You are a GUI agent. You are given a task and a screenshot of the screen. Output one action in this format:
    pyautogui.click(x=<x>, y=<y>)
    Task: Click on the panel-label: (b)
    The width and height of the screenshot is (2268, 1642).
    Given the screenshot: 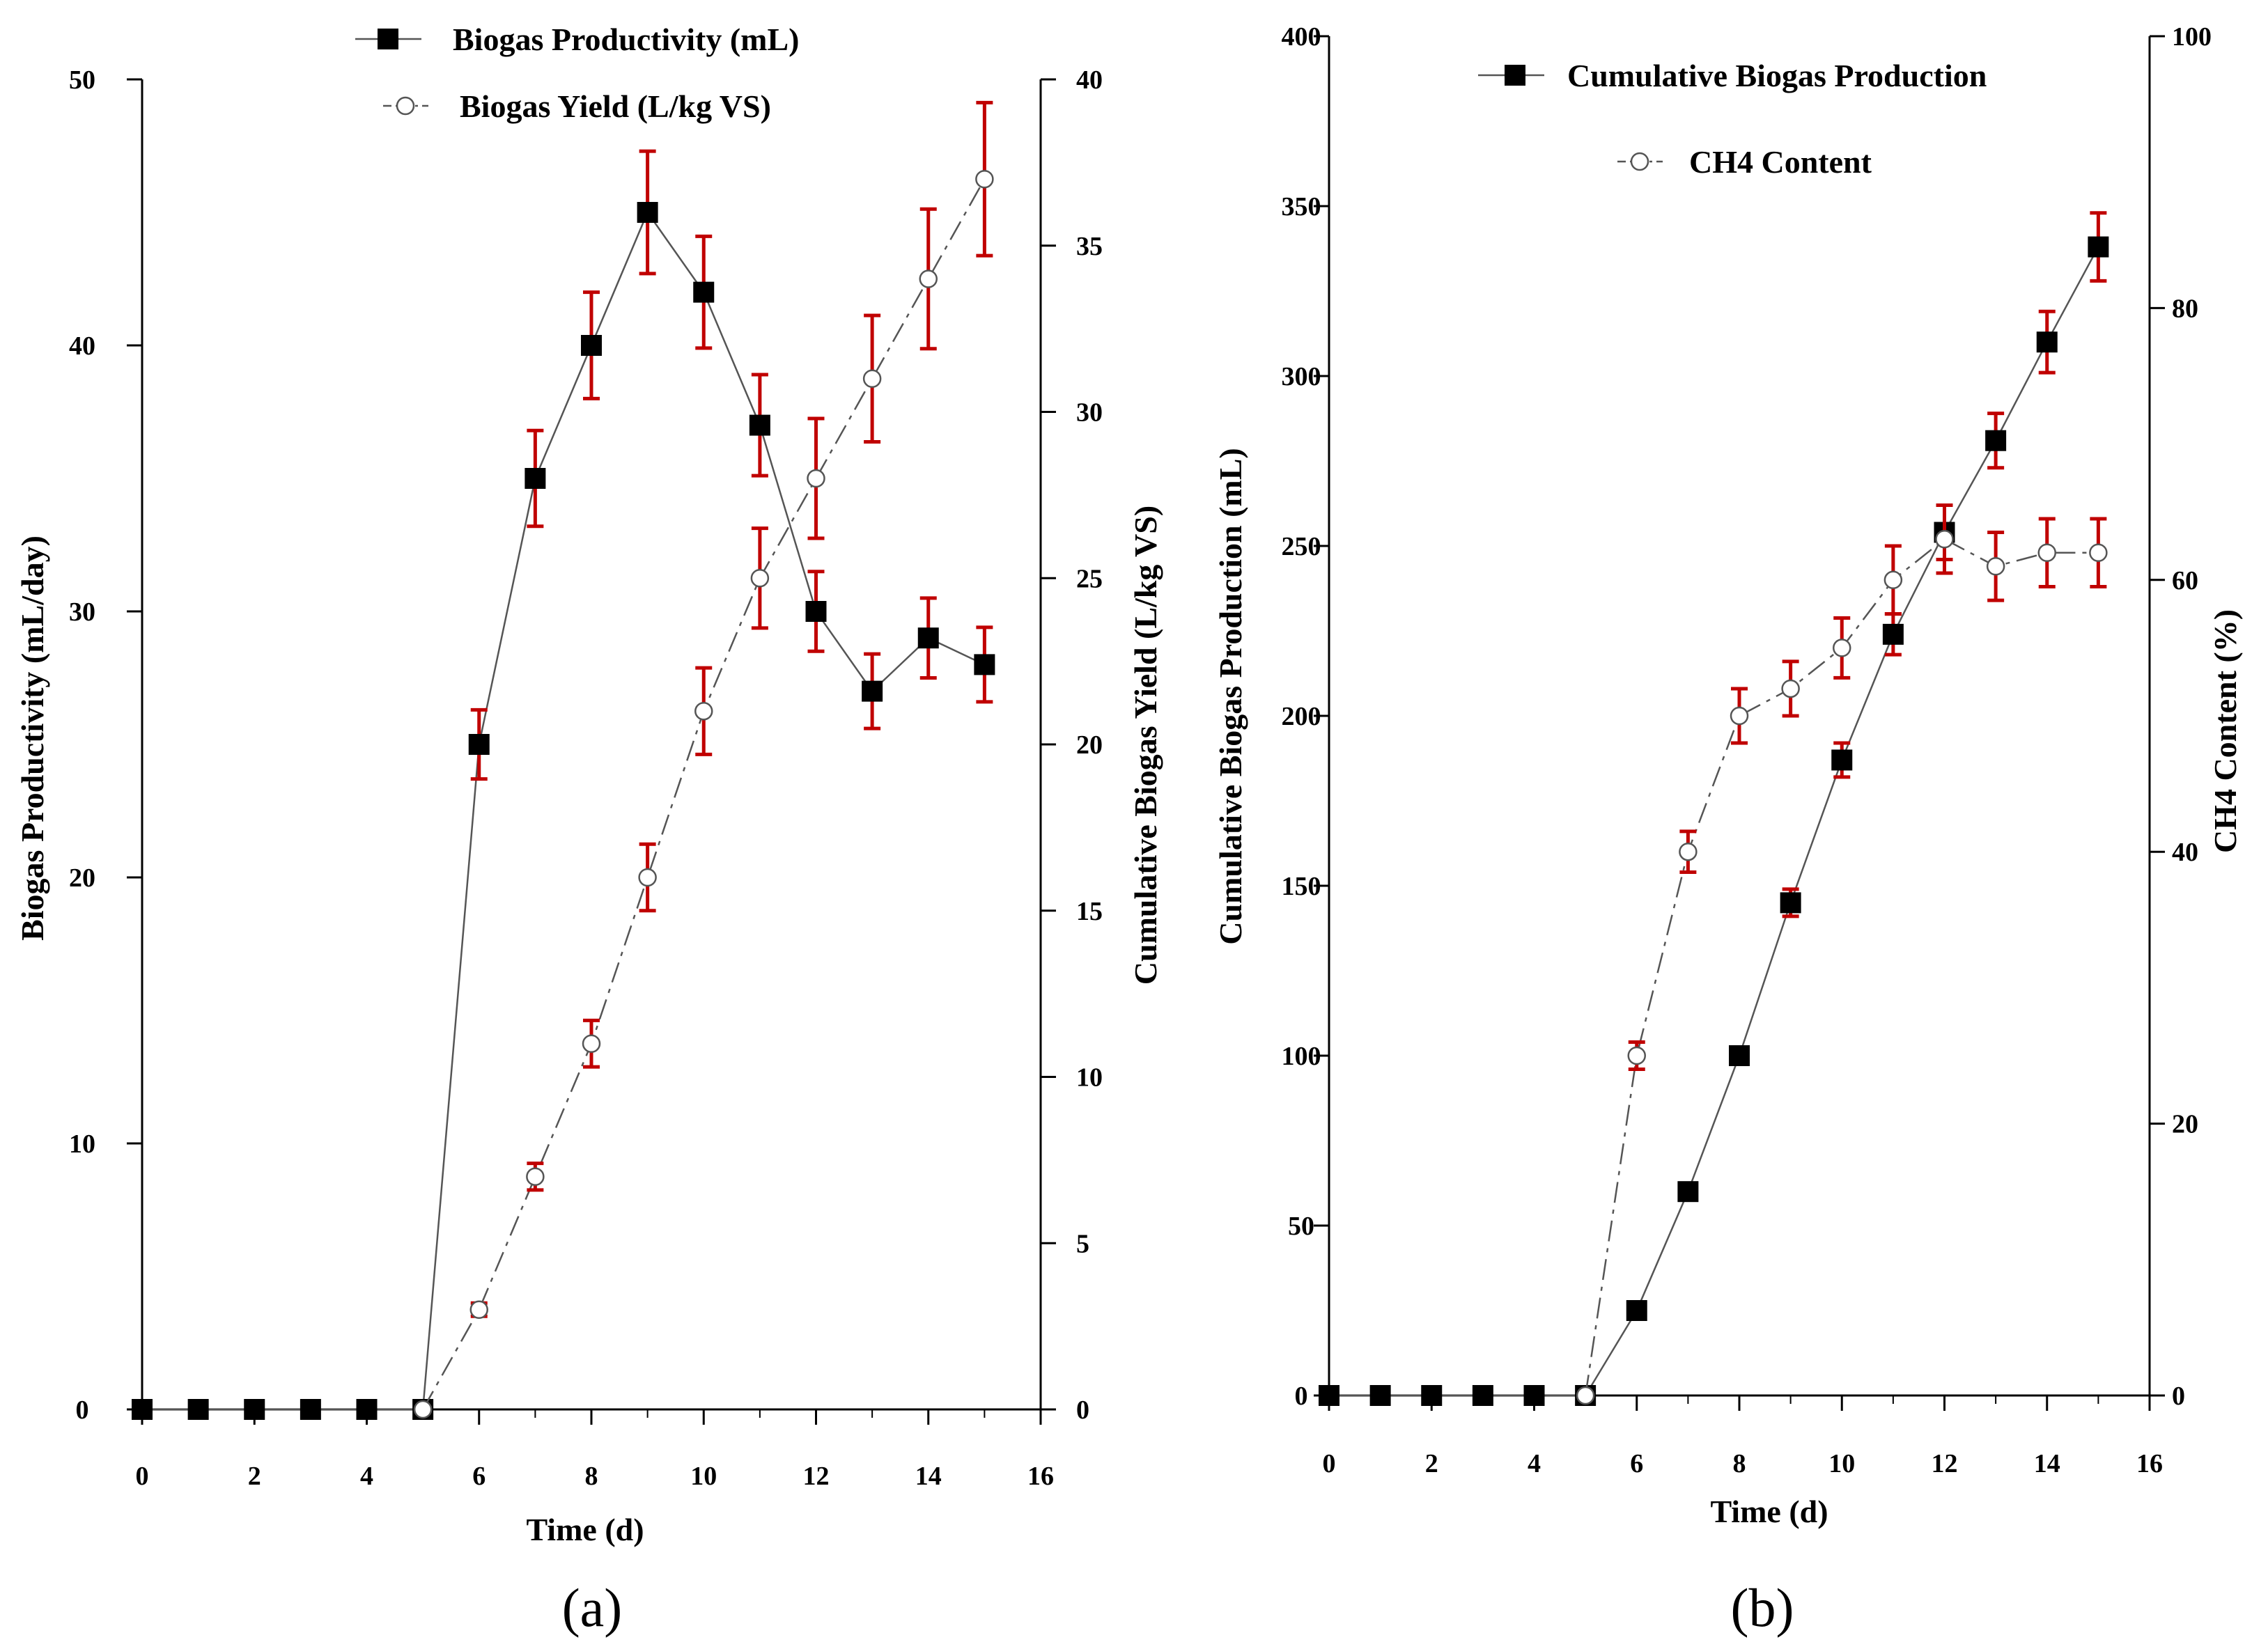 What is the action you would take?
    pyautogui.click(x=1762, y=1607)
    